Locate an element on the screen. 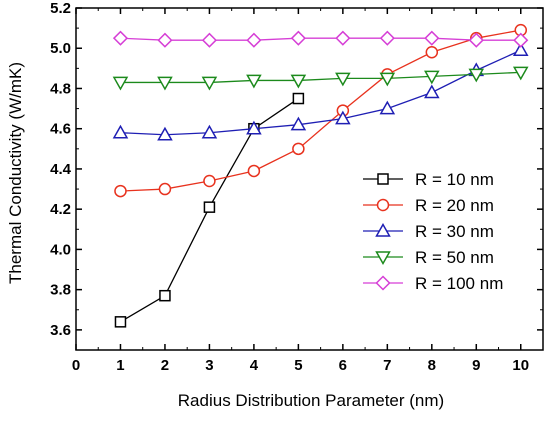 The image size is (550, 421). x-axis-title: Radius Distribution Parameter (nm) is located at coordinates (311, 400).